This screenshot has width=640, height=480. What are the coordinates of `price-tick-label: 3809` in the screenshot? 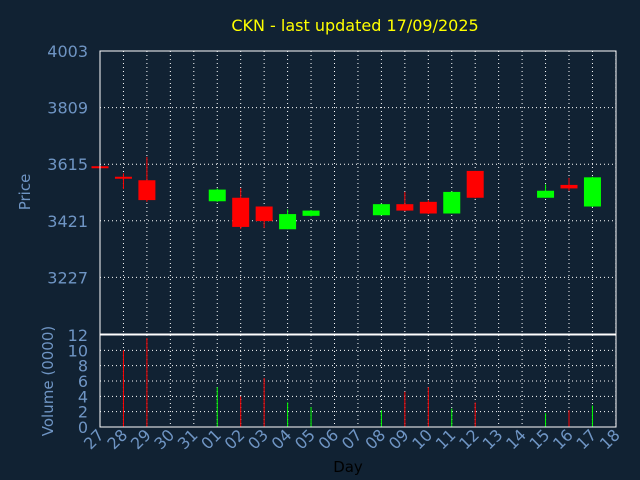 It's located at (67, 108).